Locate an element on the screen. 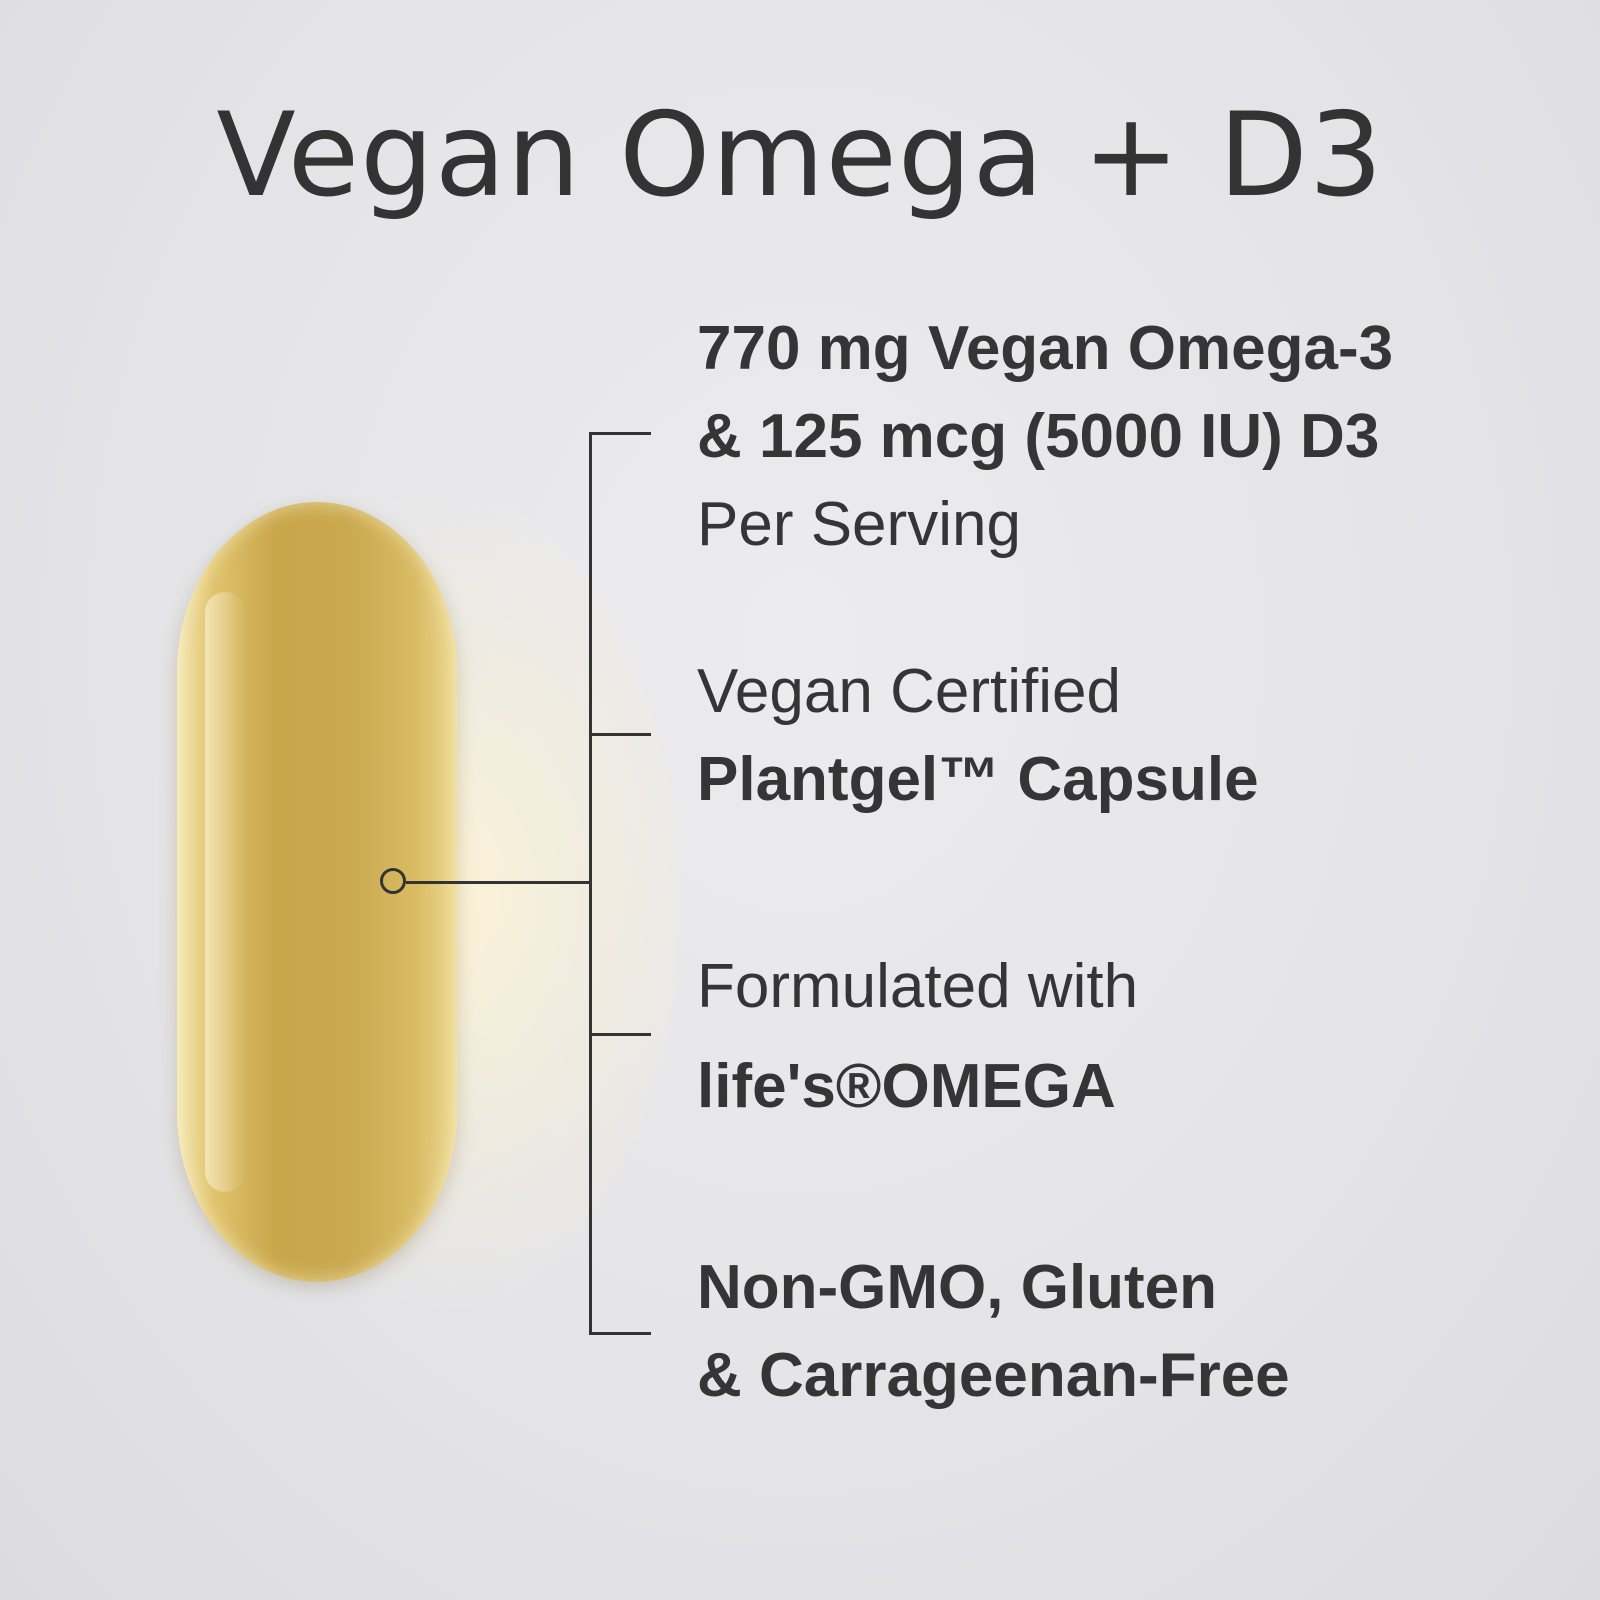  feature-line: Plantgel™ Capsule is located at coordinates (978, 779).